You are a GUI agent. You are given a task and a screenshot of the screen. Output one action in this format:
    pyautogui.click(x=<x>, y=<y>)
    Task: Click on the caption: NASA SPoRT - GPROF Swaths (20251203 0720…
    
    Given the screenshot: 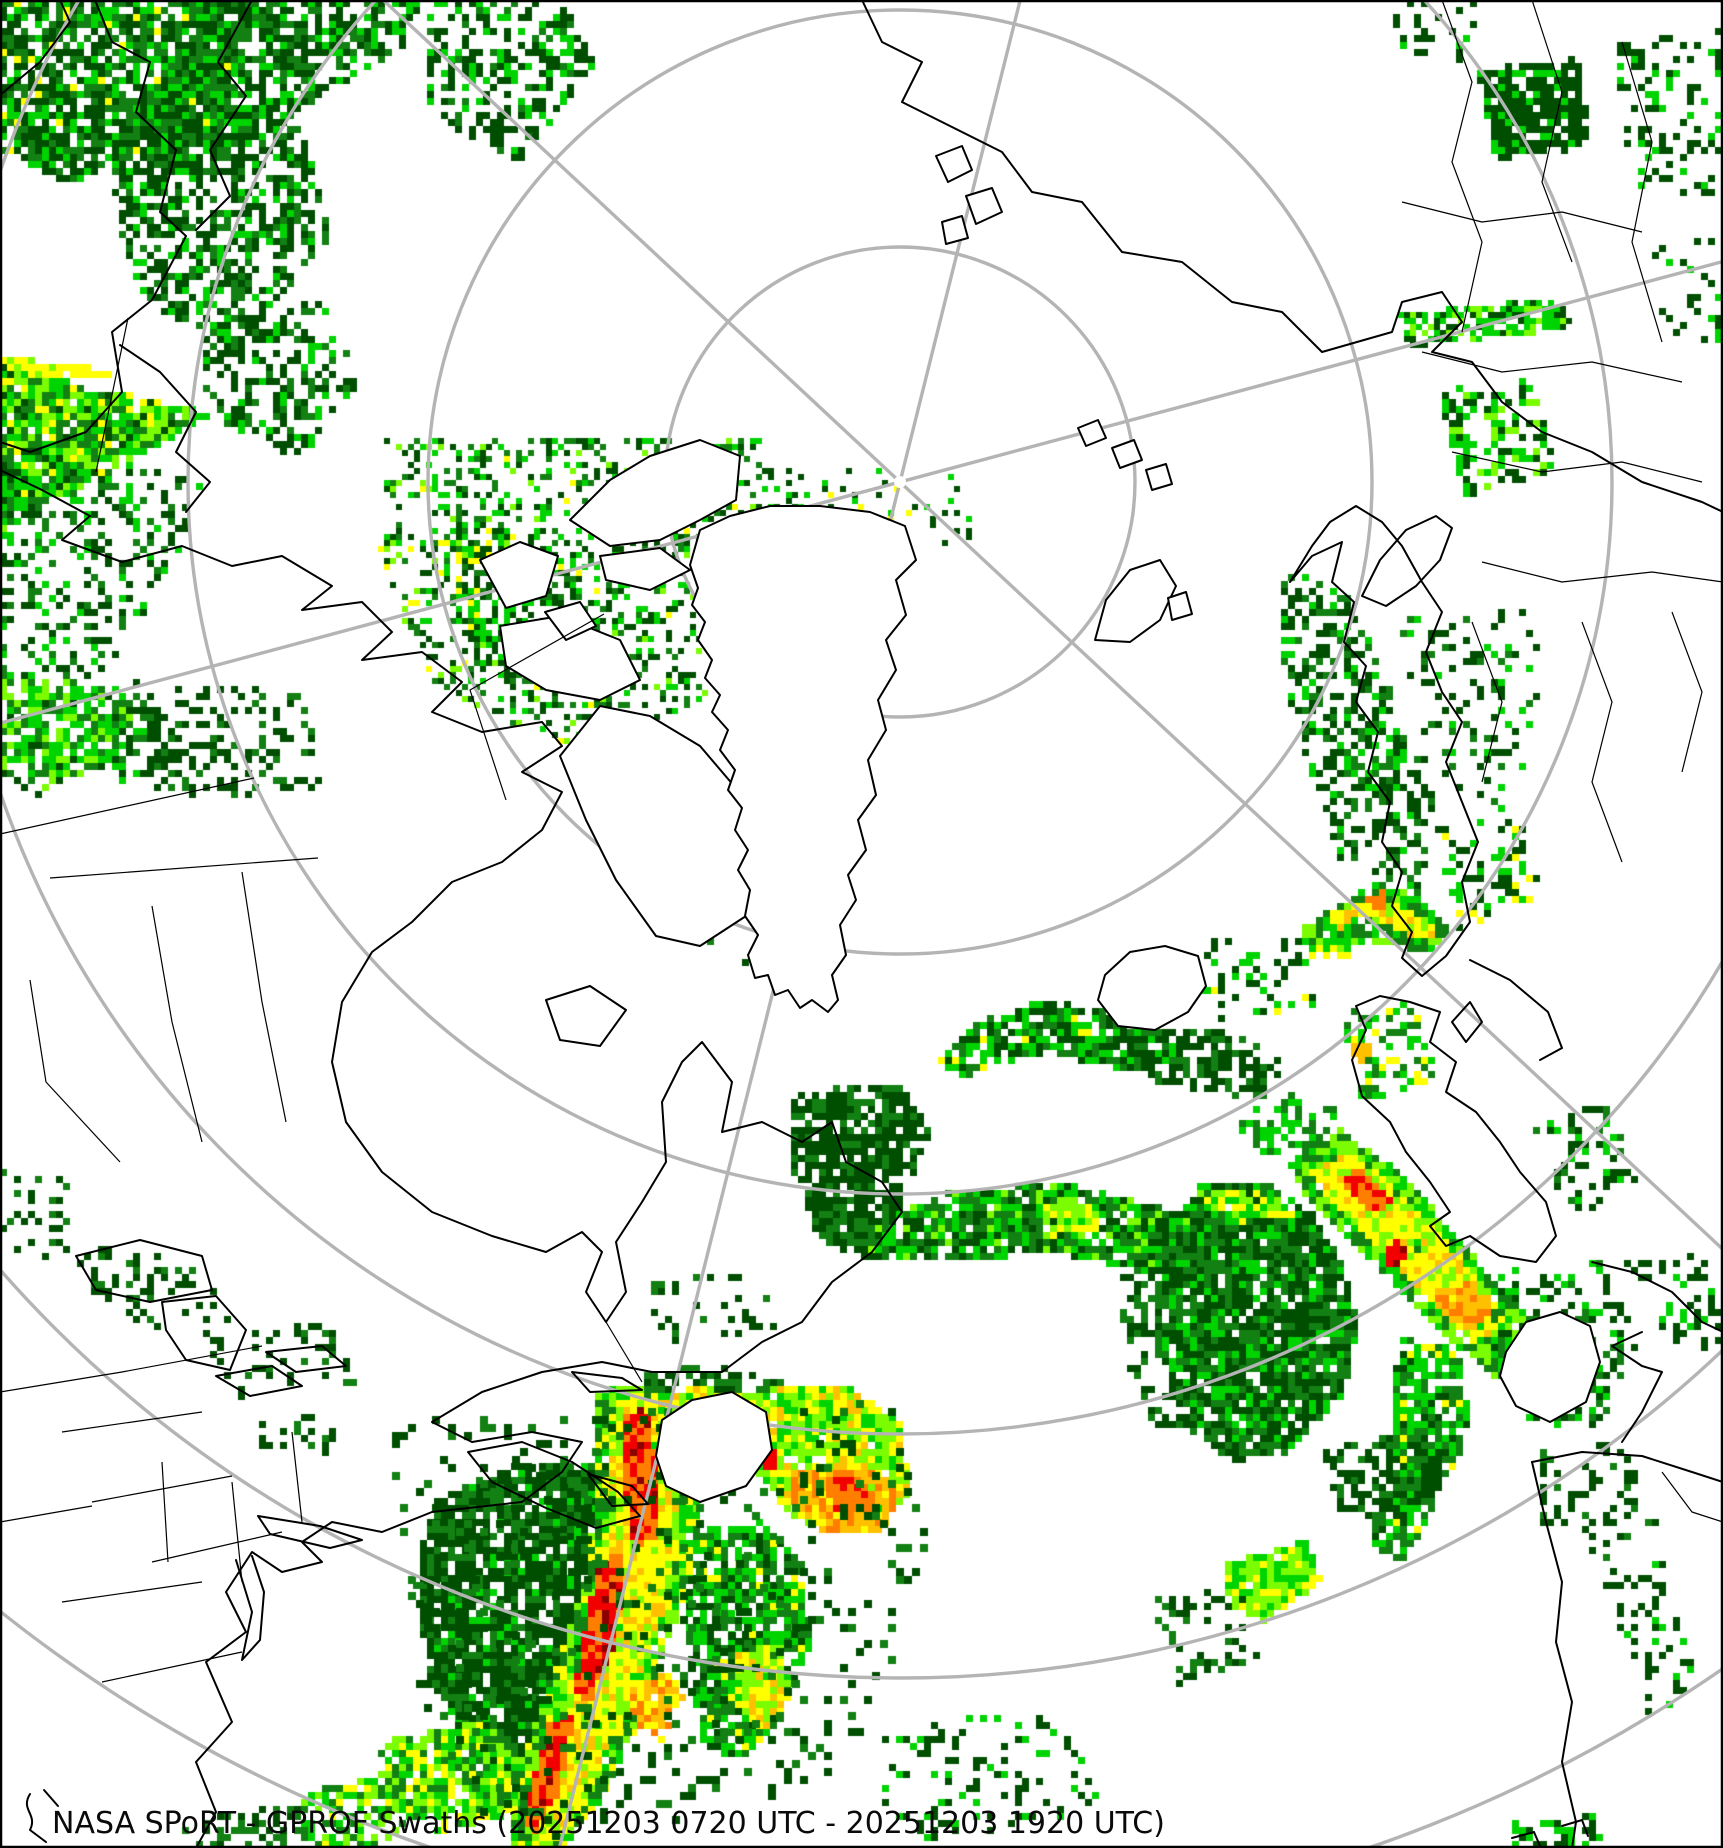 What is the action you would take?
    pyautogui.click(x=608, y=1823)
    